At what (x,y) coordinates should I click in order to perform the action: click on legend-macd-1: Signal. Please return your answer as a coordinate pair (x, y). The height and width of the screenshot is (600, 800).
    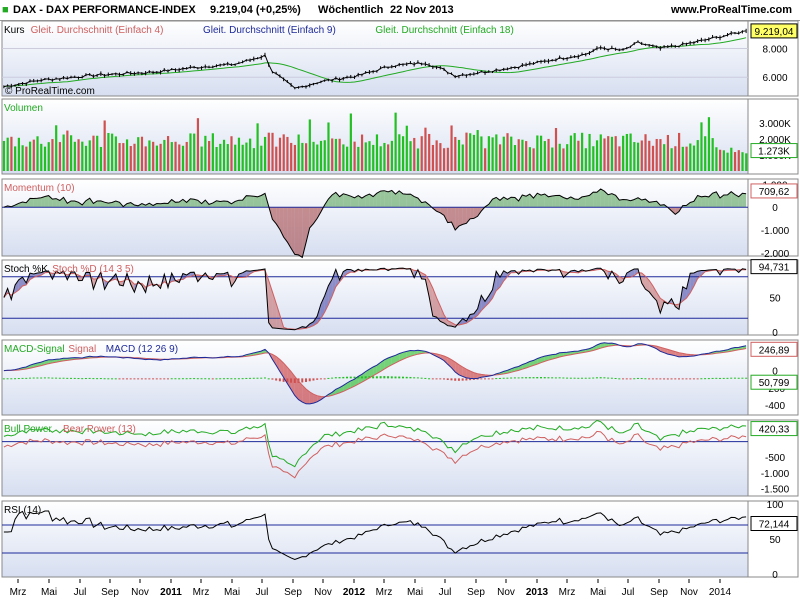
    Looking at the image, I should click on (82, 349).